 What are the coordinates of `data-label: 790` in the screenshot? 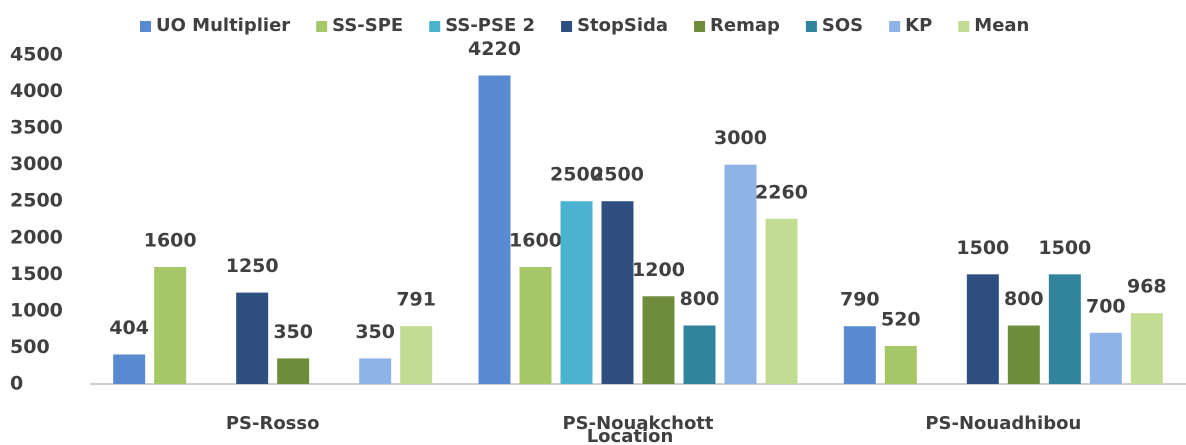 It's located at (860, 300).